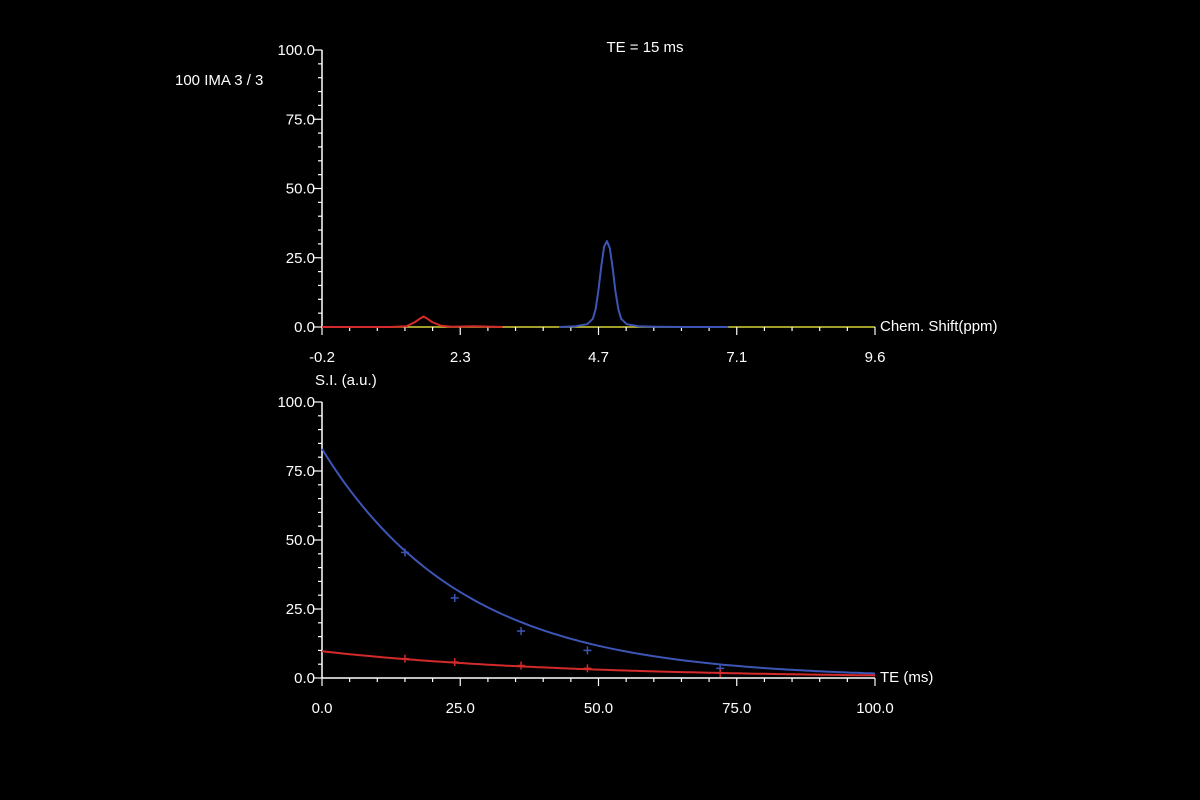  I want to click on decay-x-axis-label: TE (ms), so click(906, 677).